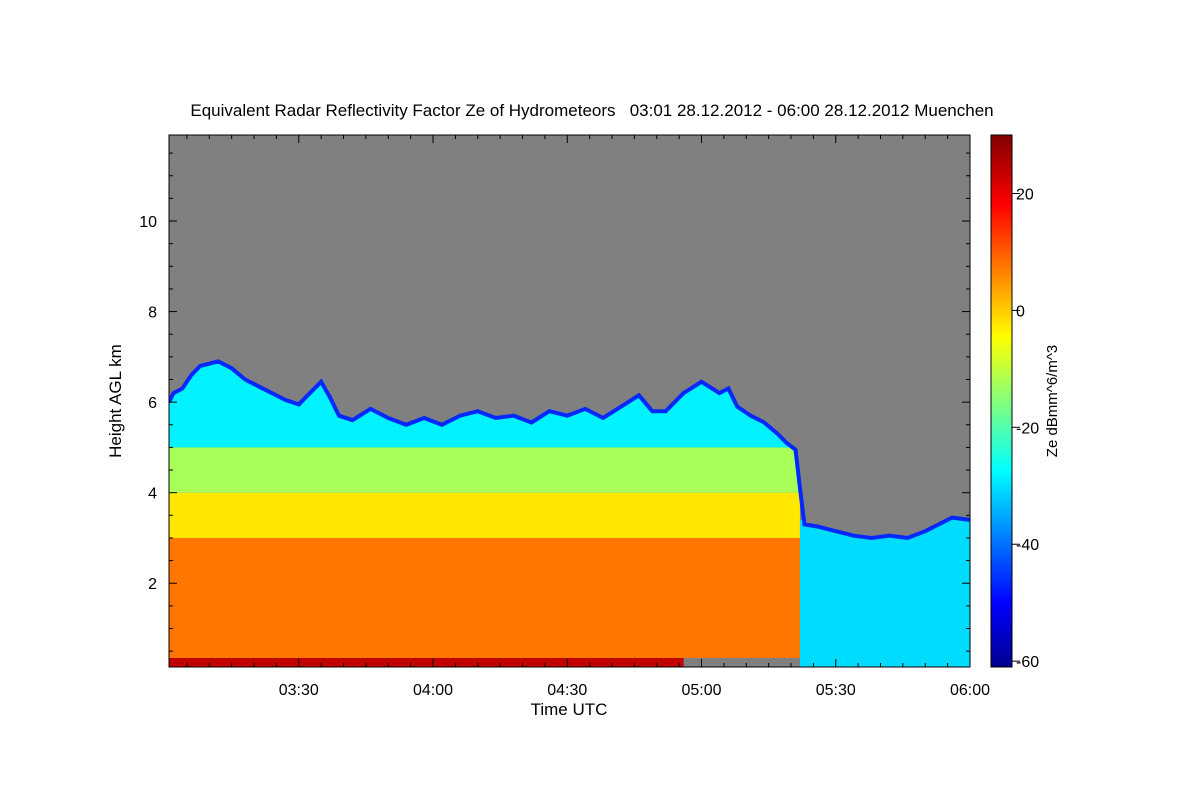 The width and height of the screenshot is (1200, 800). What do you see at coordinates (567, 690) in the screenshot?
I see `x-tick-label: 04:30` at bounding box center [567, 690].